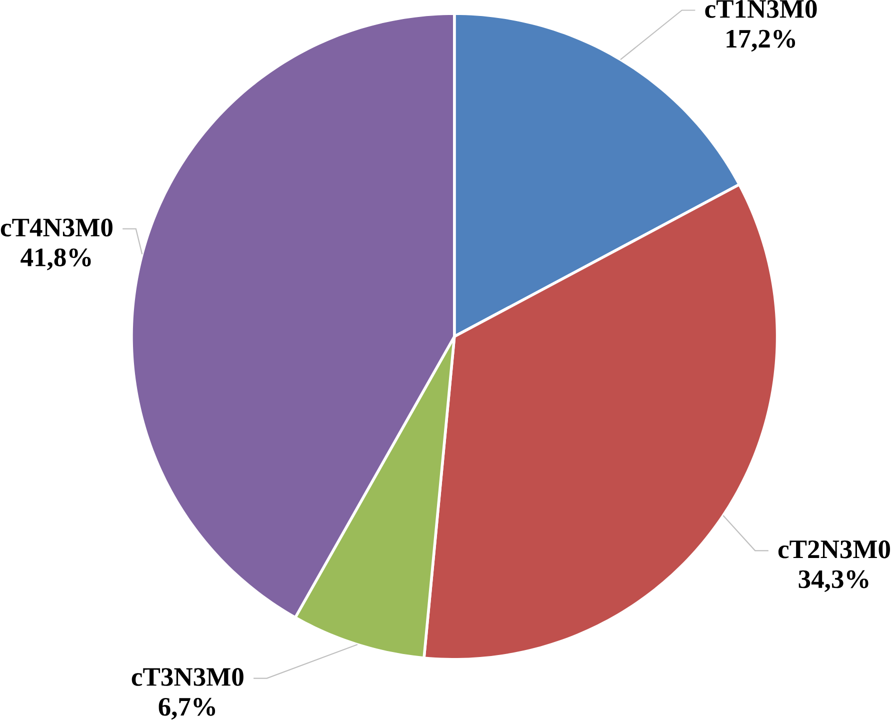  I want to click on data-label: 6,7%, so click(187, 709).